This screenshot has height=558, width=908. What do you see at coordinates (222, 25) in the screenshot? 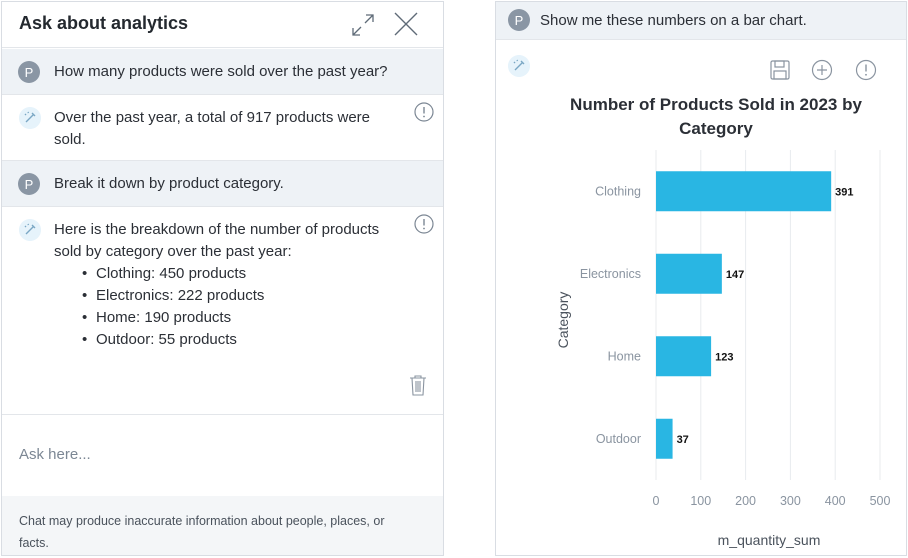
I see `chat-header: Ask about analytics` at bounding box center [222, 25].